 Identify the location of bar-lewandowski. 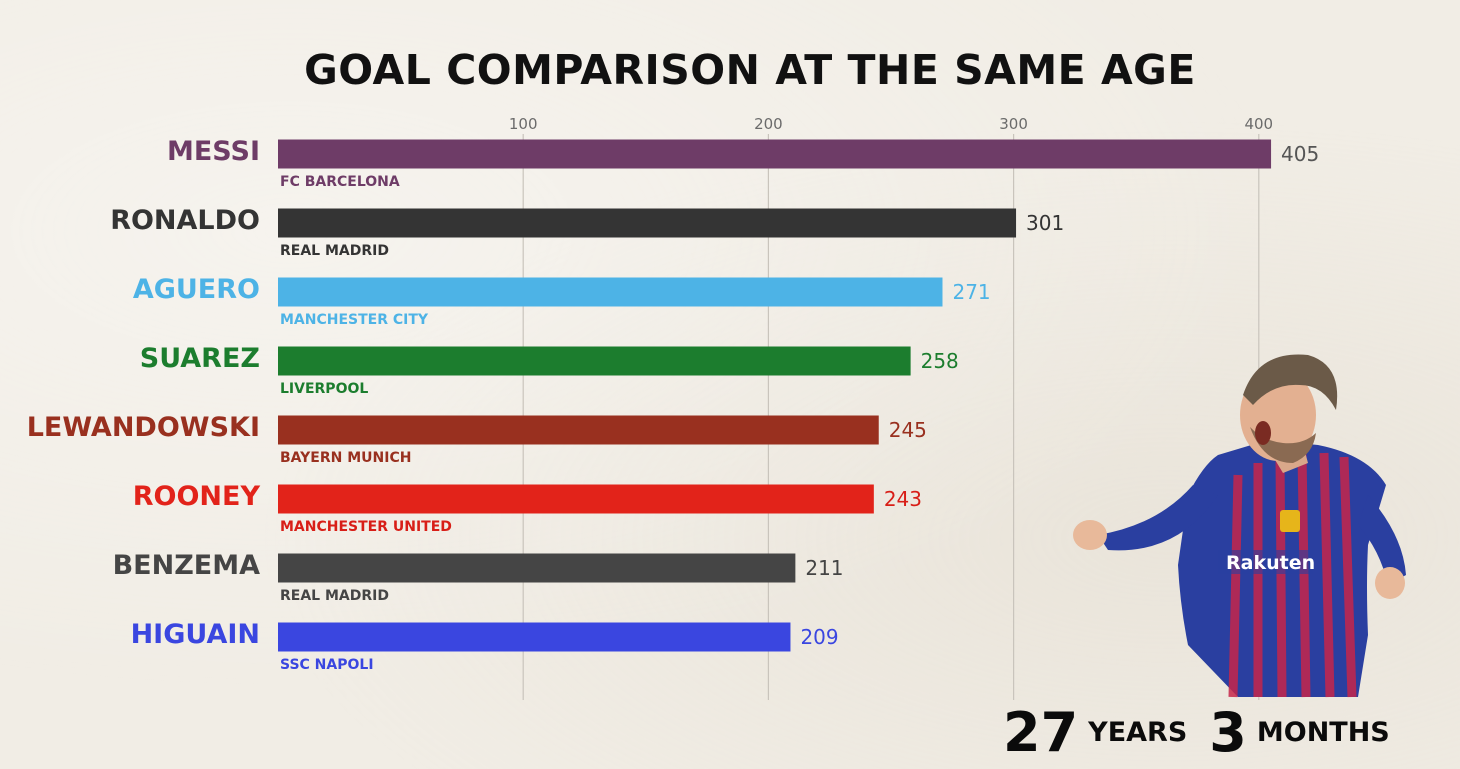
(578, 430).